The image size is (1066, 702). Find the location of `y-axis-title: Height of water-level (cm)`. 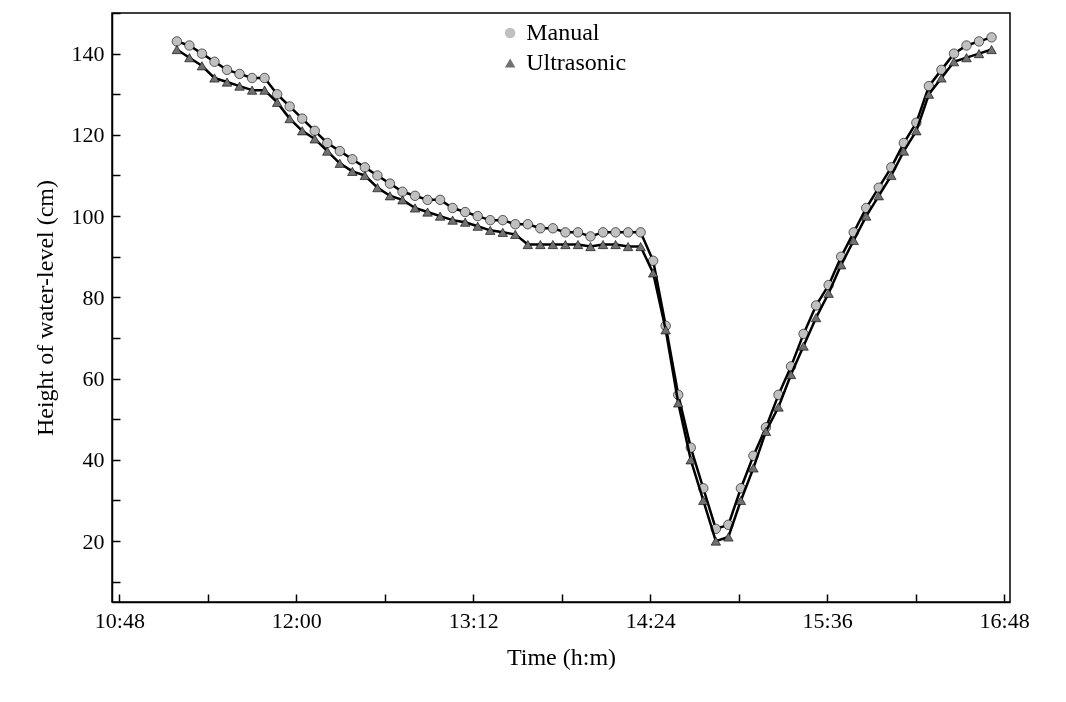

y-axis-title: Height of water-level (cm) is located at coordinates (44, 308).